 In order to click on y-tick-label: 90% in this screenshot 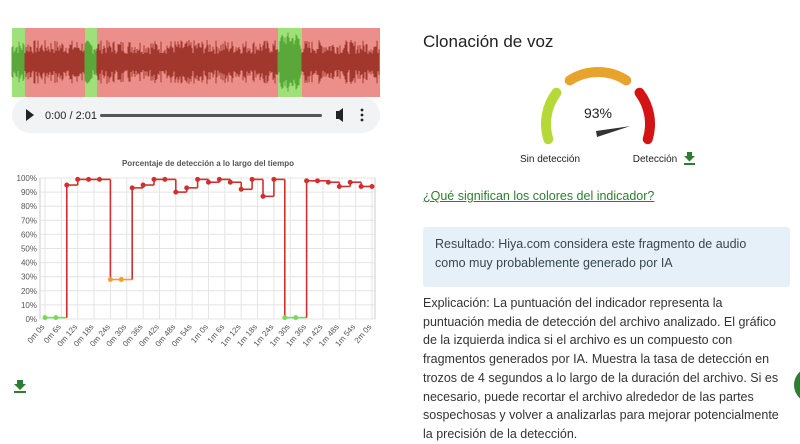, I will do `click(29, 192)`.